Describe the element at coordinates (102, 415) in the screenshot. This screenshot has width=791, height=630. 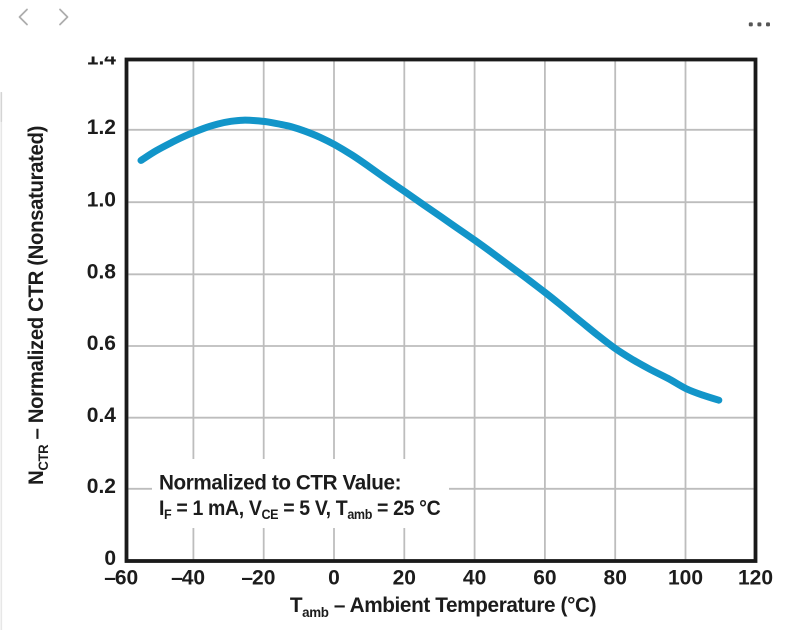
I see `svg-text: 0.4` at that location.